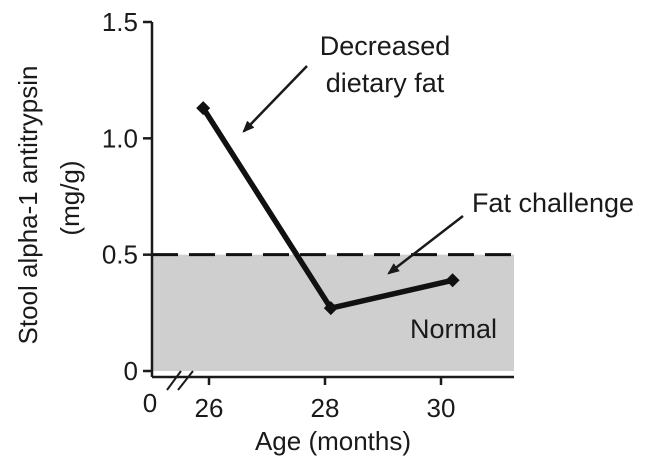  What do you see at coordinates (325, 408) in the screenshot?
I see `x-tick-label: 28` at bounding box center [325, 408].